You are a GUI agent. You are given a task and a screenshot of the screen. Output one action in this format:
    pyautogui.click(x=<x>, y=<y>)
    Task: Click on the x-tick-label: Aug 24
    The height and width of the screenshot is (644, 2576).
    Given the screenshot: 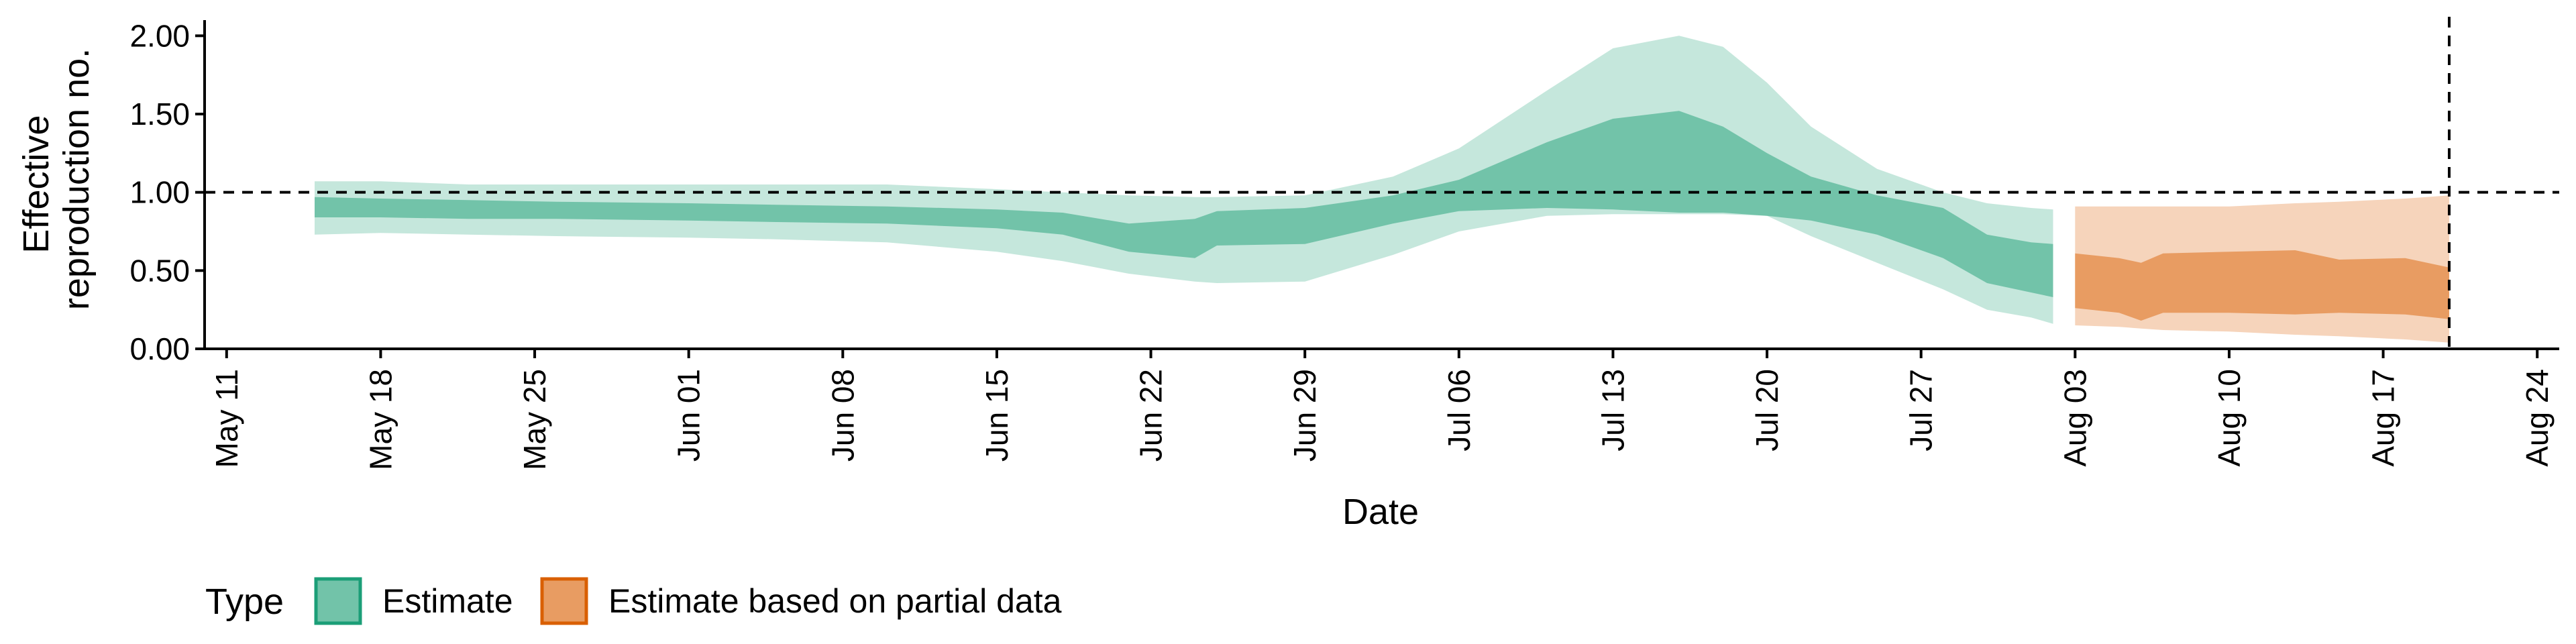 What is the action you would take?
    pyautogui.click(x=2537, y=418)
    